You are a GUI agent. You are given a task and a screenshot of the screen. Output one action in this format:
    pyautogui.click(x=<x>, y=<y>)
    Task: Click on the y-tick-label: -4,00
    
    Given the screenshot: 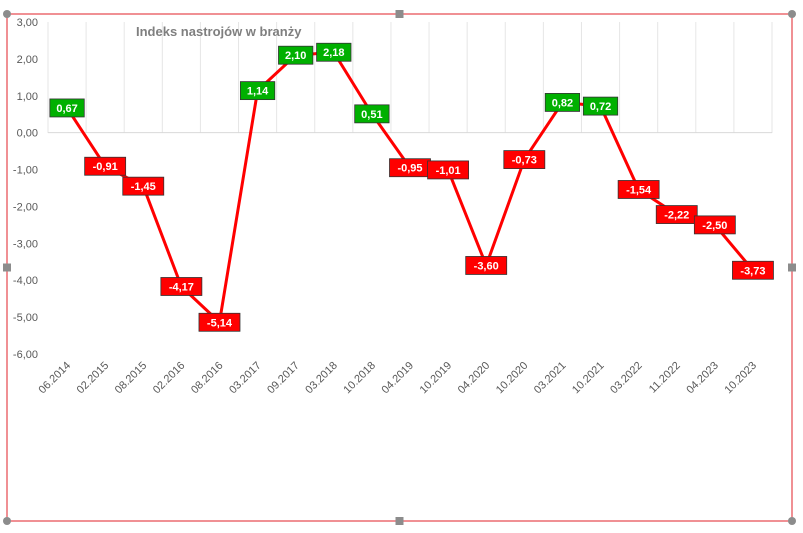 What is the action you would take?
    pyautogui.click(x=25, y=281)
    